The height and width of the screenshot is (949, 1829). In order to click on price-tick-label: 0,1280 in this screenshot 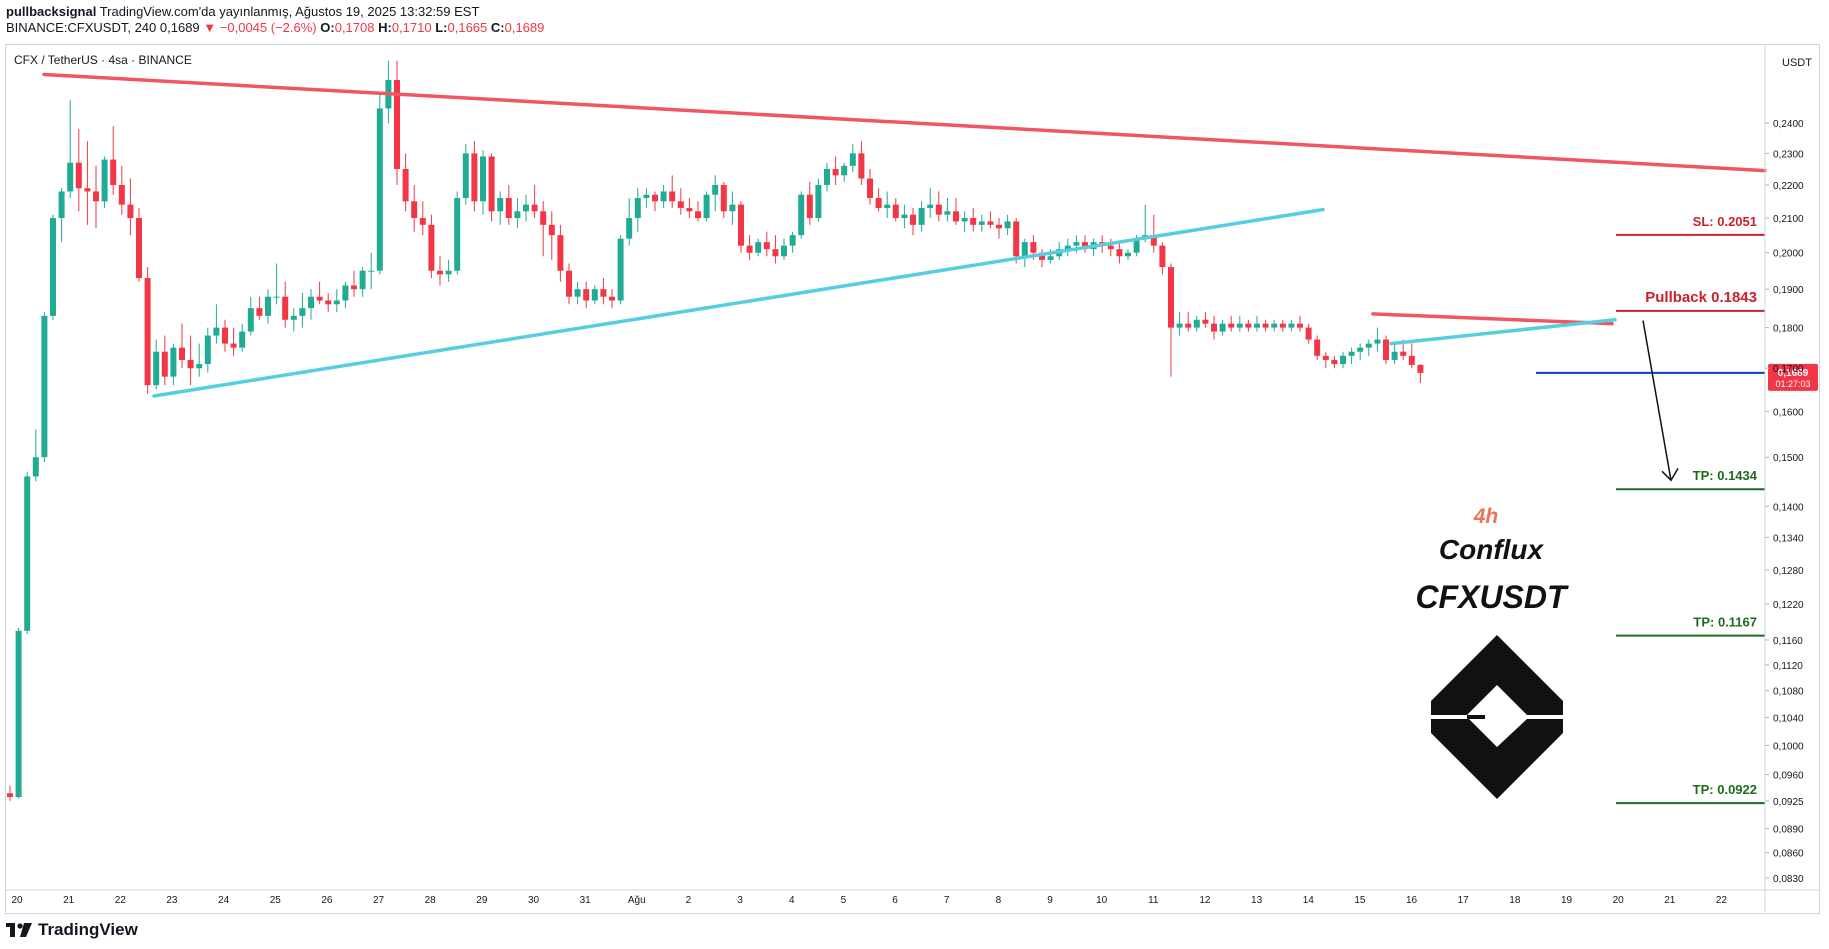, I will do `click(1788, 571)`.